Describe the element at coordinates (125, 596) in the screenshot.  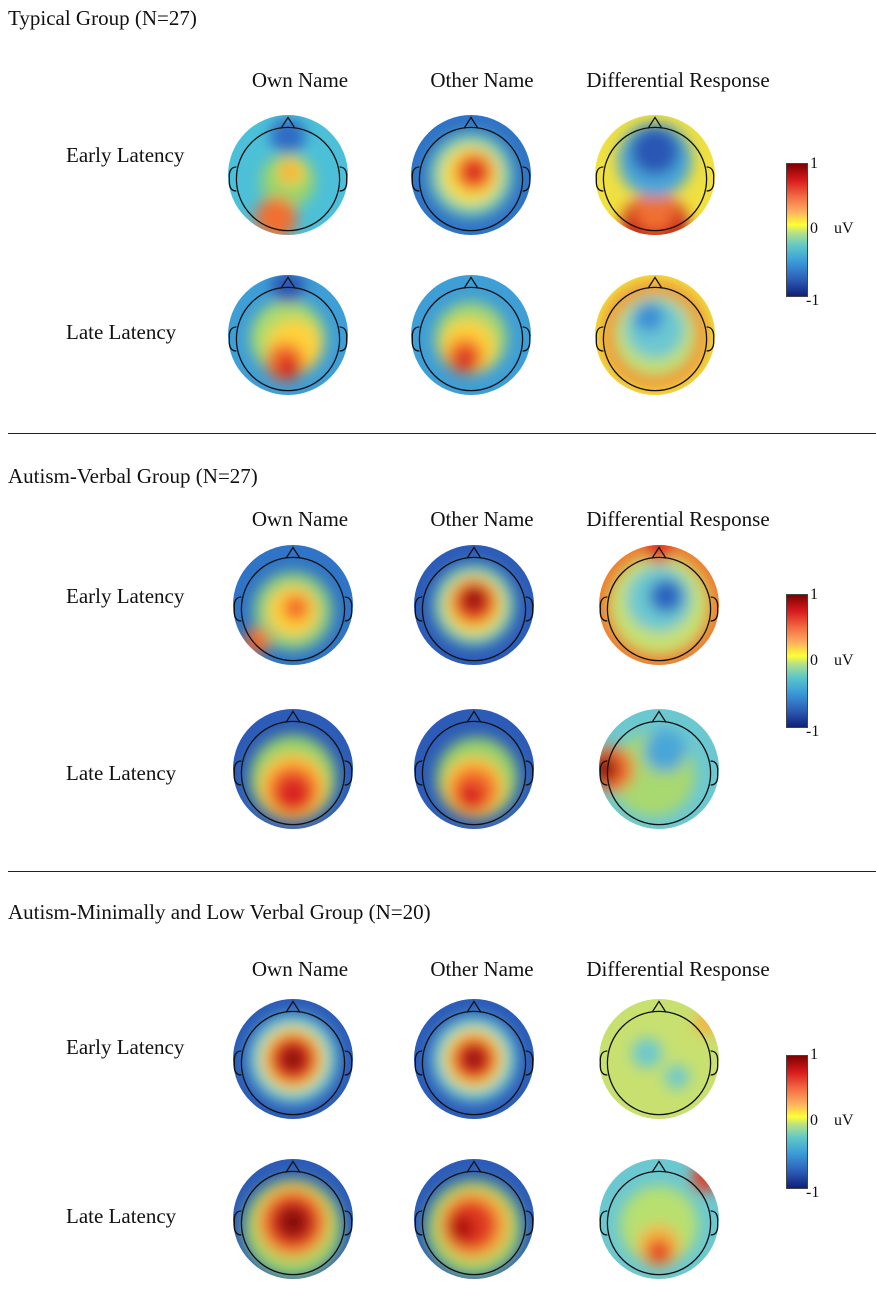
I see `row-label-early-latency: Early Latency` at that location.